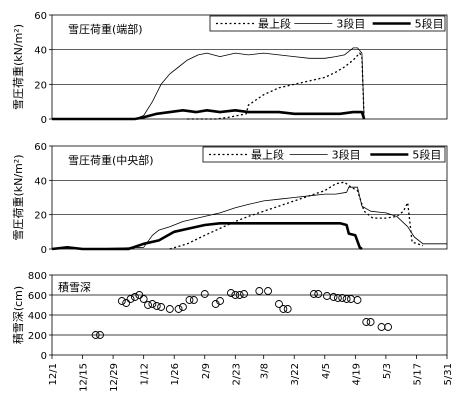 This screenshot has height=404, width=460. Describe the element at coordinates (206, 371) in the screenshot. I see `x-tick-label: 2/9` at that location.